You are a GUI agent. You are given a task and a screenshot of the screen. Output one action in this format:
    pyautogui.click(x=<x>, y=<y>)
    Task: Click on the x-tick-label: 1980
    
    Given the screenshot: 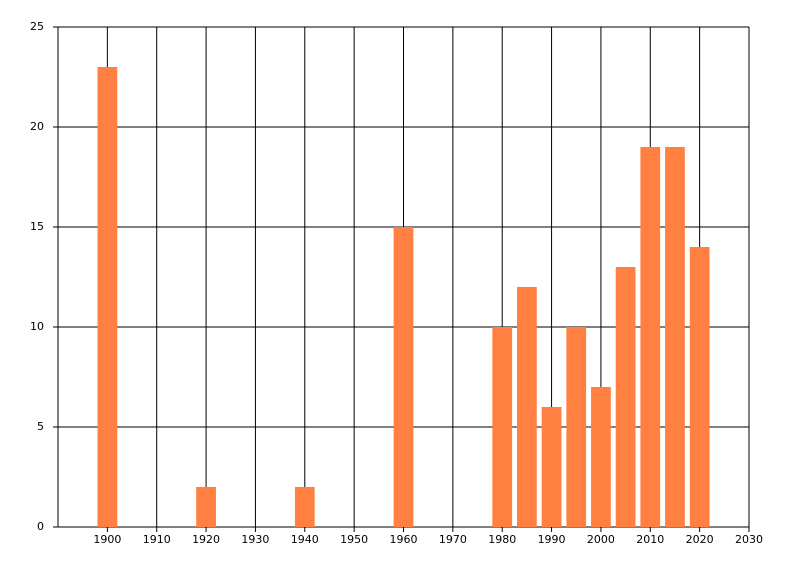 What is the action you would take?
    pyautogui.click(x=502, y=539)
    